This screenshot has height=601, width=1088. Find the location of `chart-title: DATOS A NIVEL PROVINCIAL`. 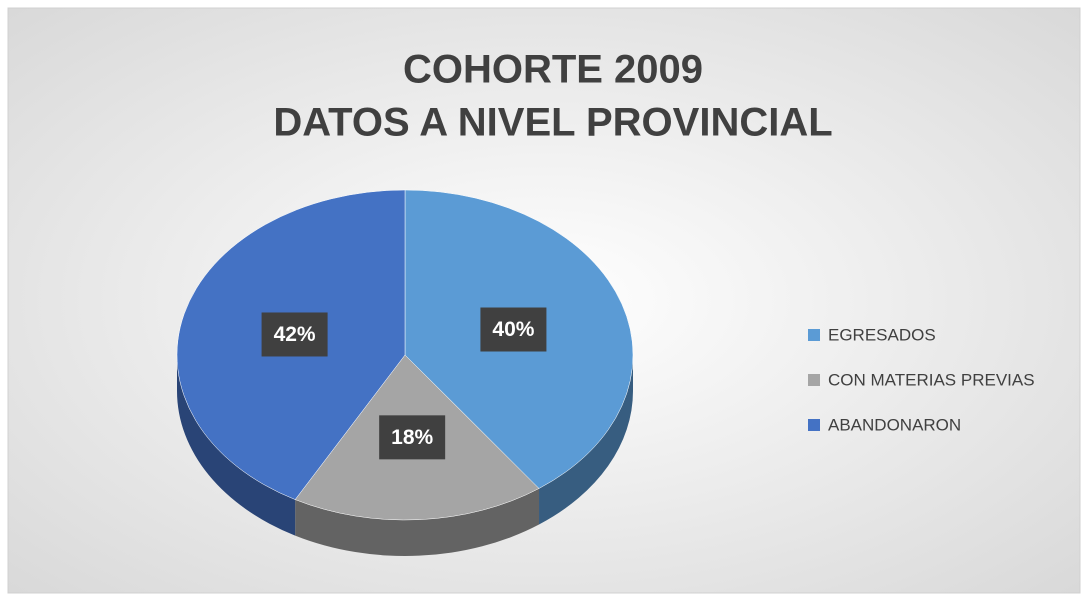

chart-title: DATOS A NIVEL PROVINCIAL is located at coordinates (552, 123).